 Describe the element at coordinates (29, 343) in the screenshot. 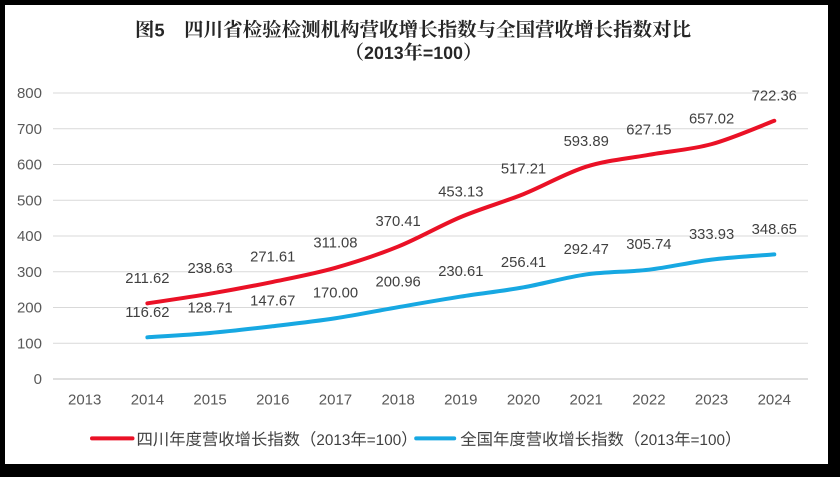

I see `svg-text: 100` at that location.